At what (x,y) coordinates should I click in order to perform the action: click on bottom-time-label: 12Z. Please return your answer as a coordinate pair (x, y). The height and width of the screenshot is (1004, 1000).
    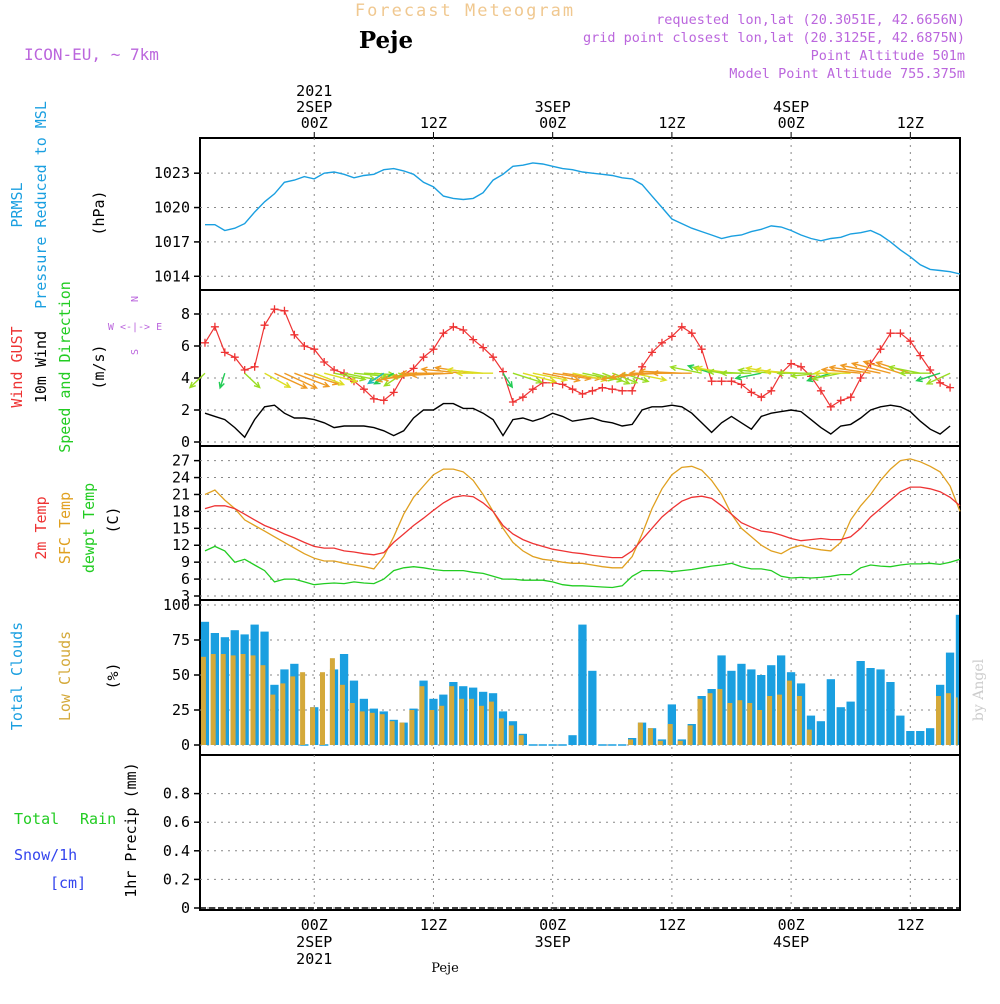
    Looking at the image, I should click on (910, 925).